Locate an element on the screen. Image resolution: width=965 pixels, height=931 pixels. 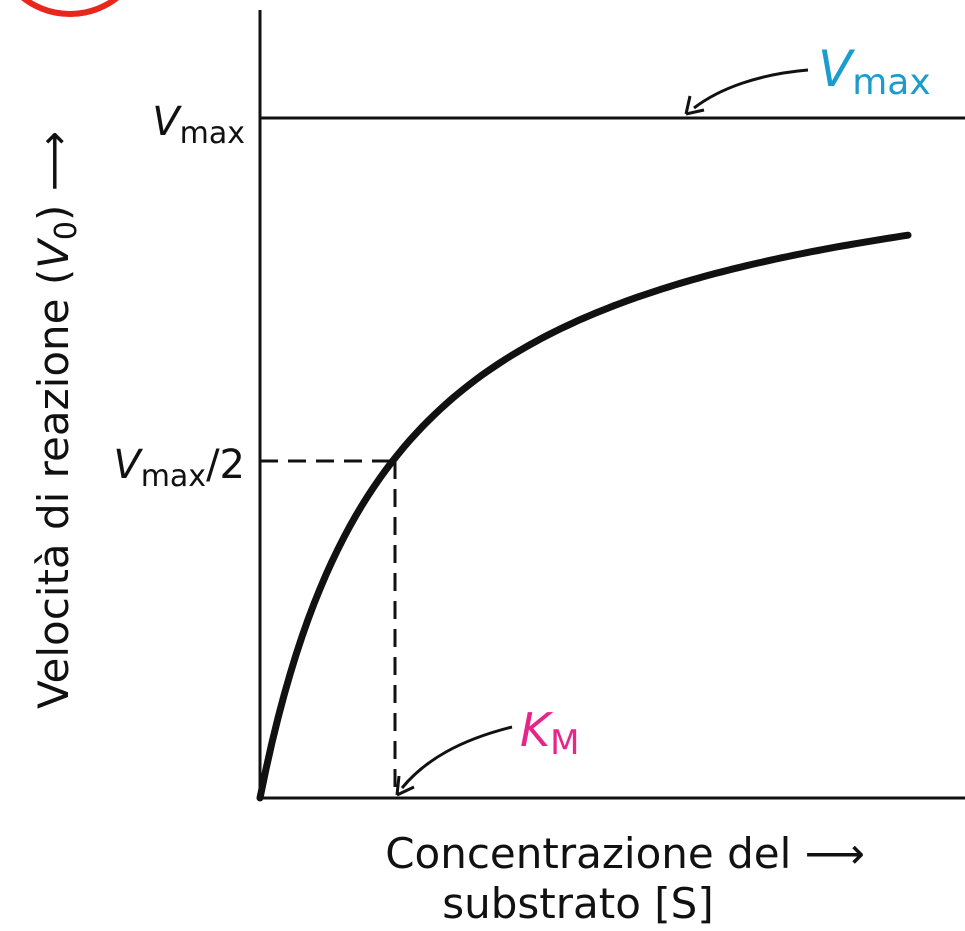
x-axis-label-line1: Concentrazione del ⟶ is located at coordinates (625, 853).